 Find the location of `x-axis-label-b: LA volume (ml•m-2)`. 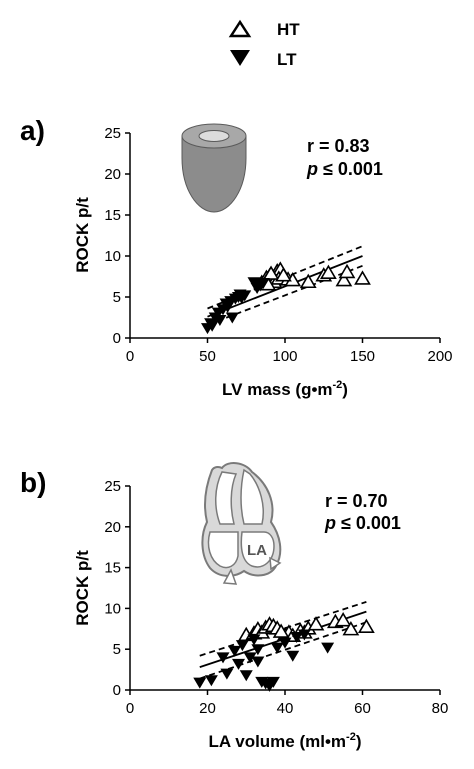

x-axis-label-b: LA volume (ml•m-2) is located at coordinates (284, 741).